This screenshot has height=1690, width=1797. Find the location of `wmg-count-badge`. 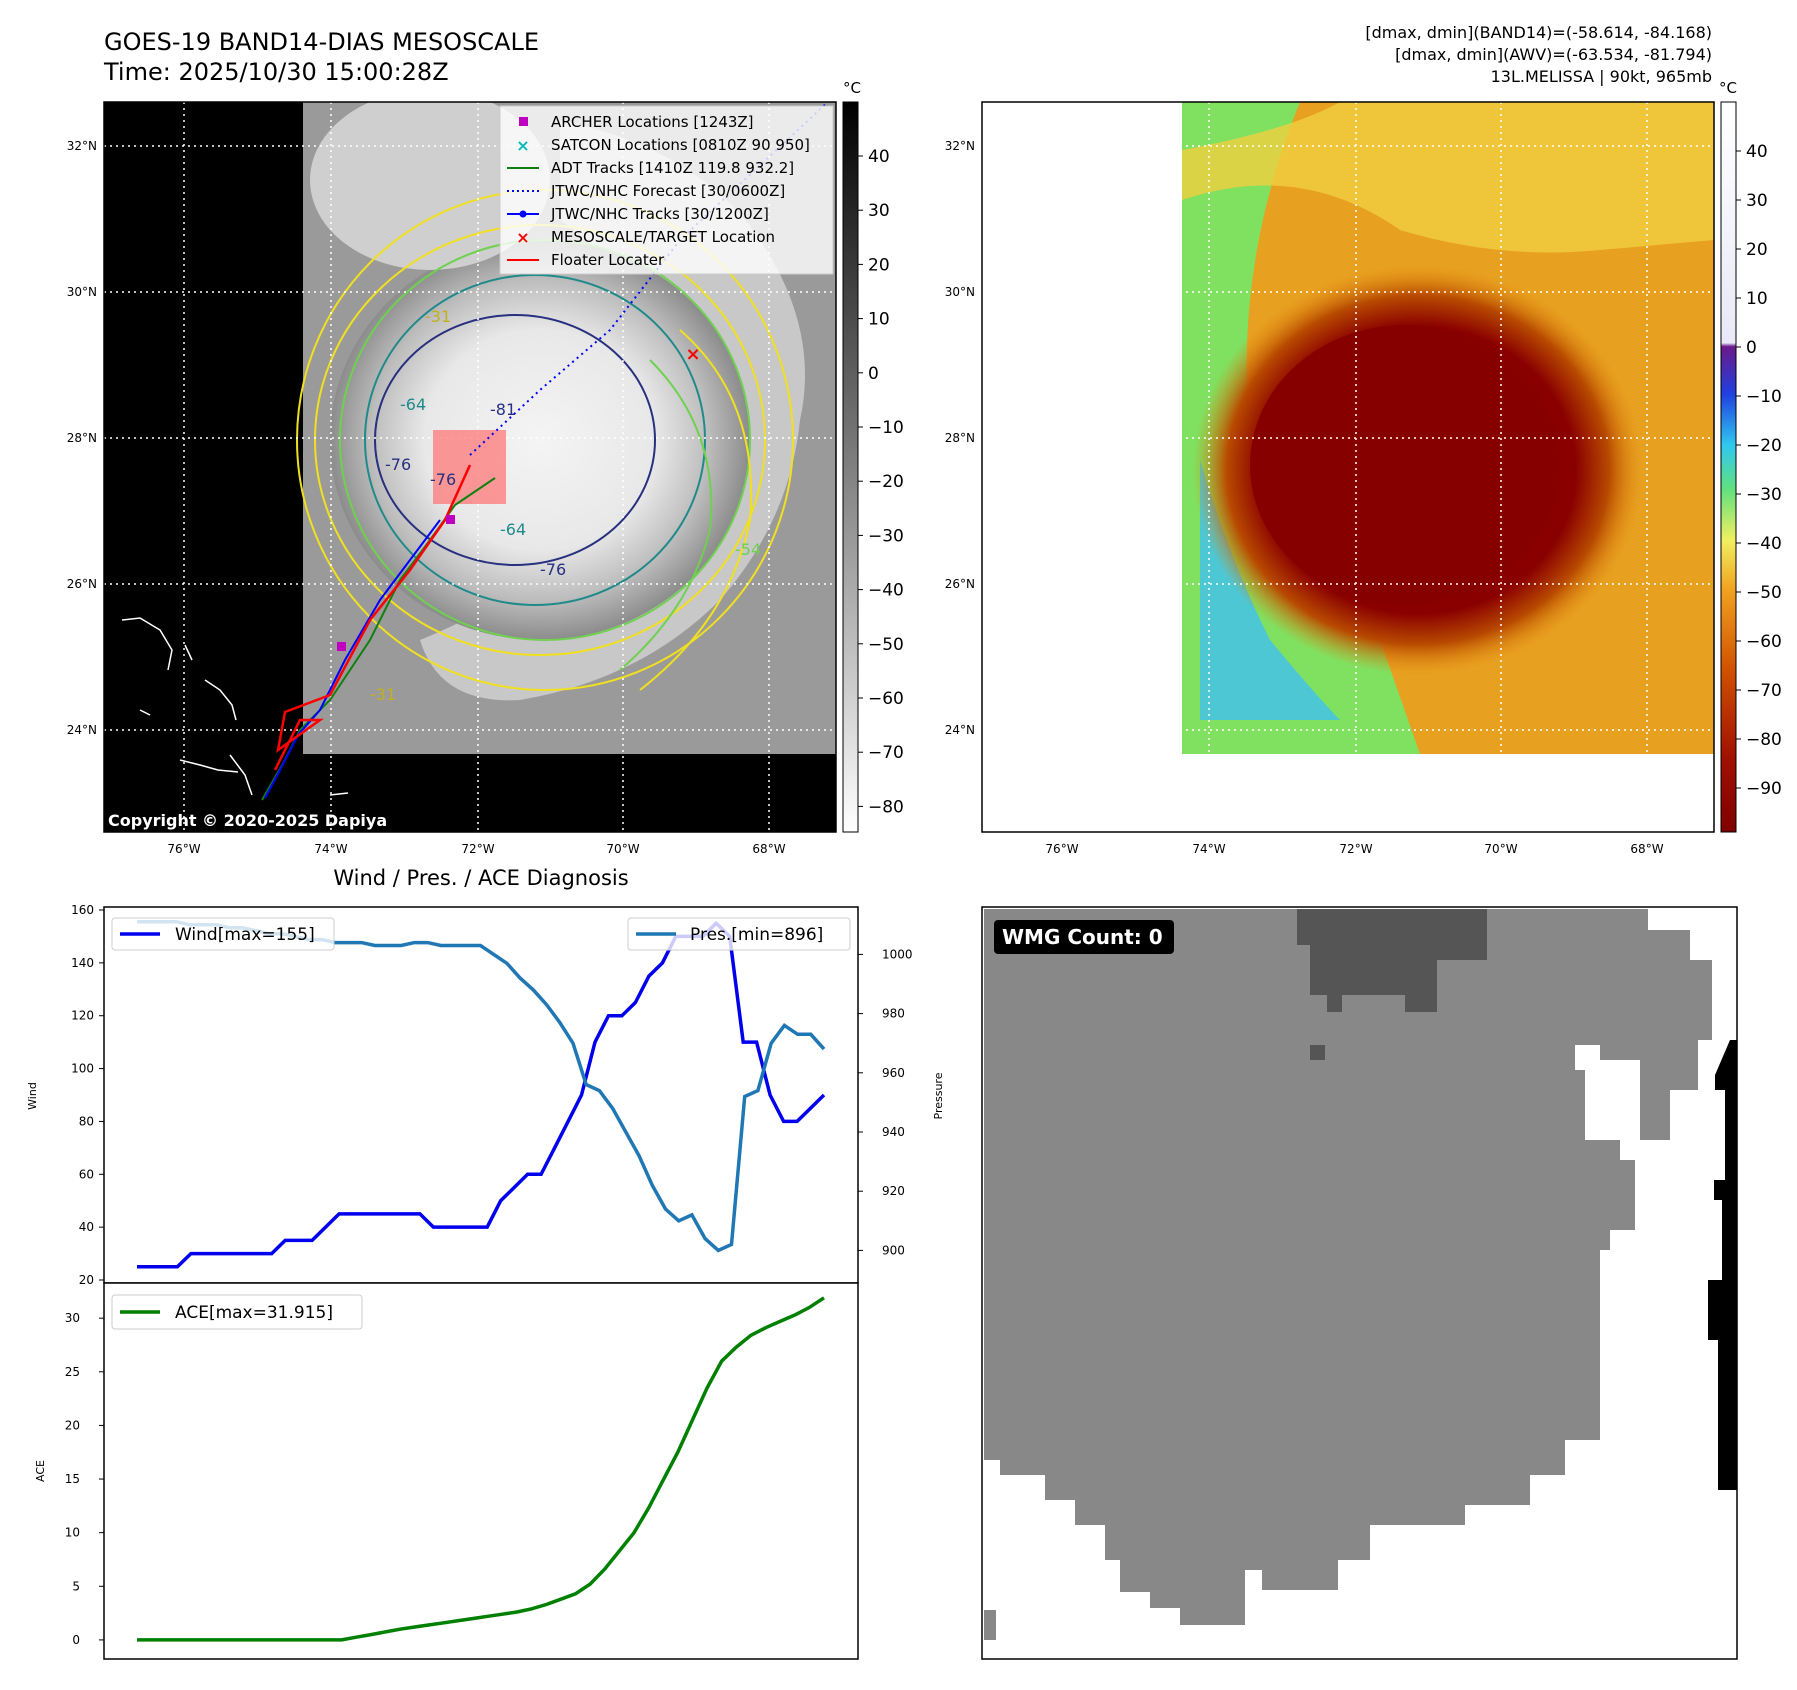

wmg-count-badge is located at coordinates (1084, 937).